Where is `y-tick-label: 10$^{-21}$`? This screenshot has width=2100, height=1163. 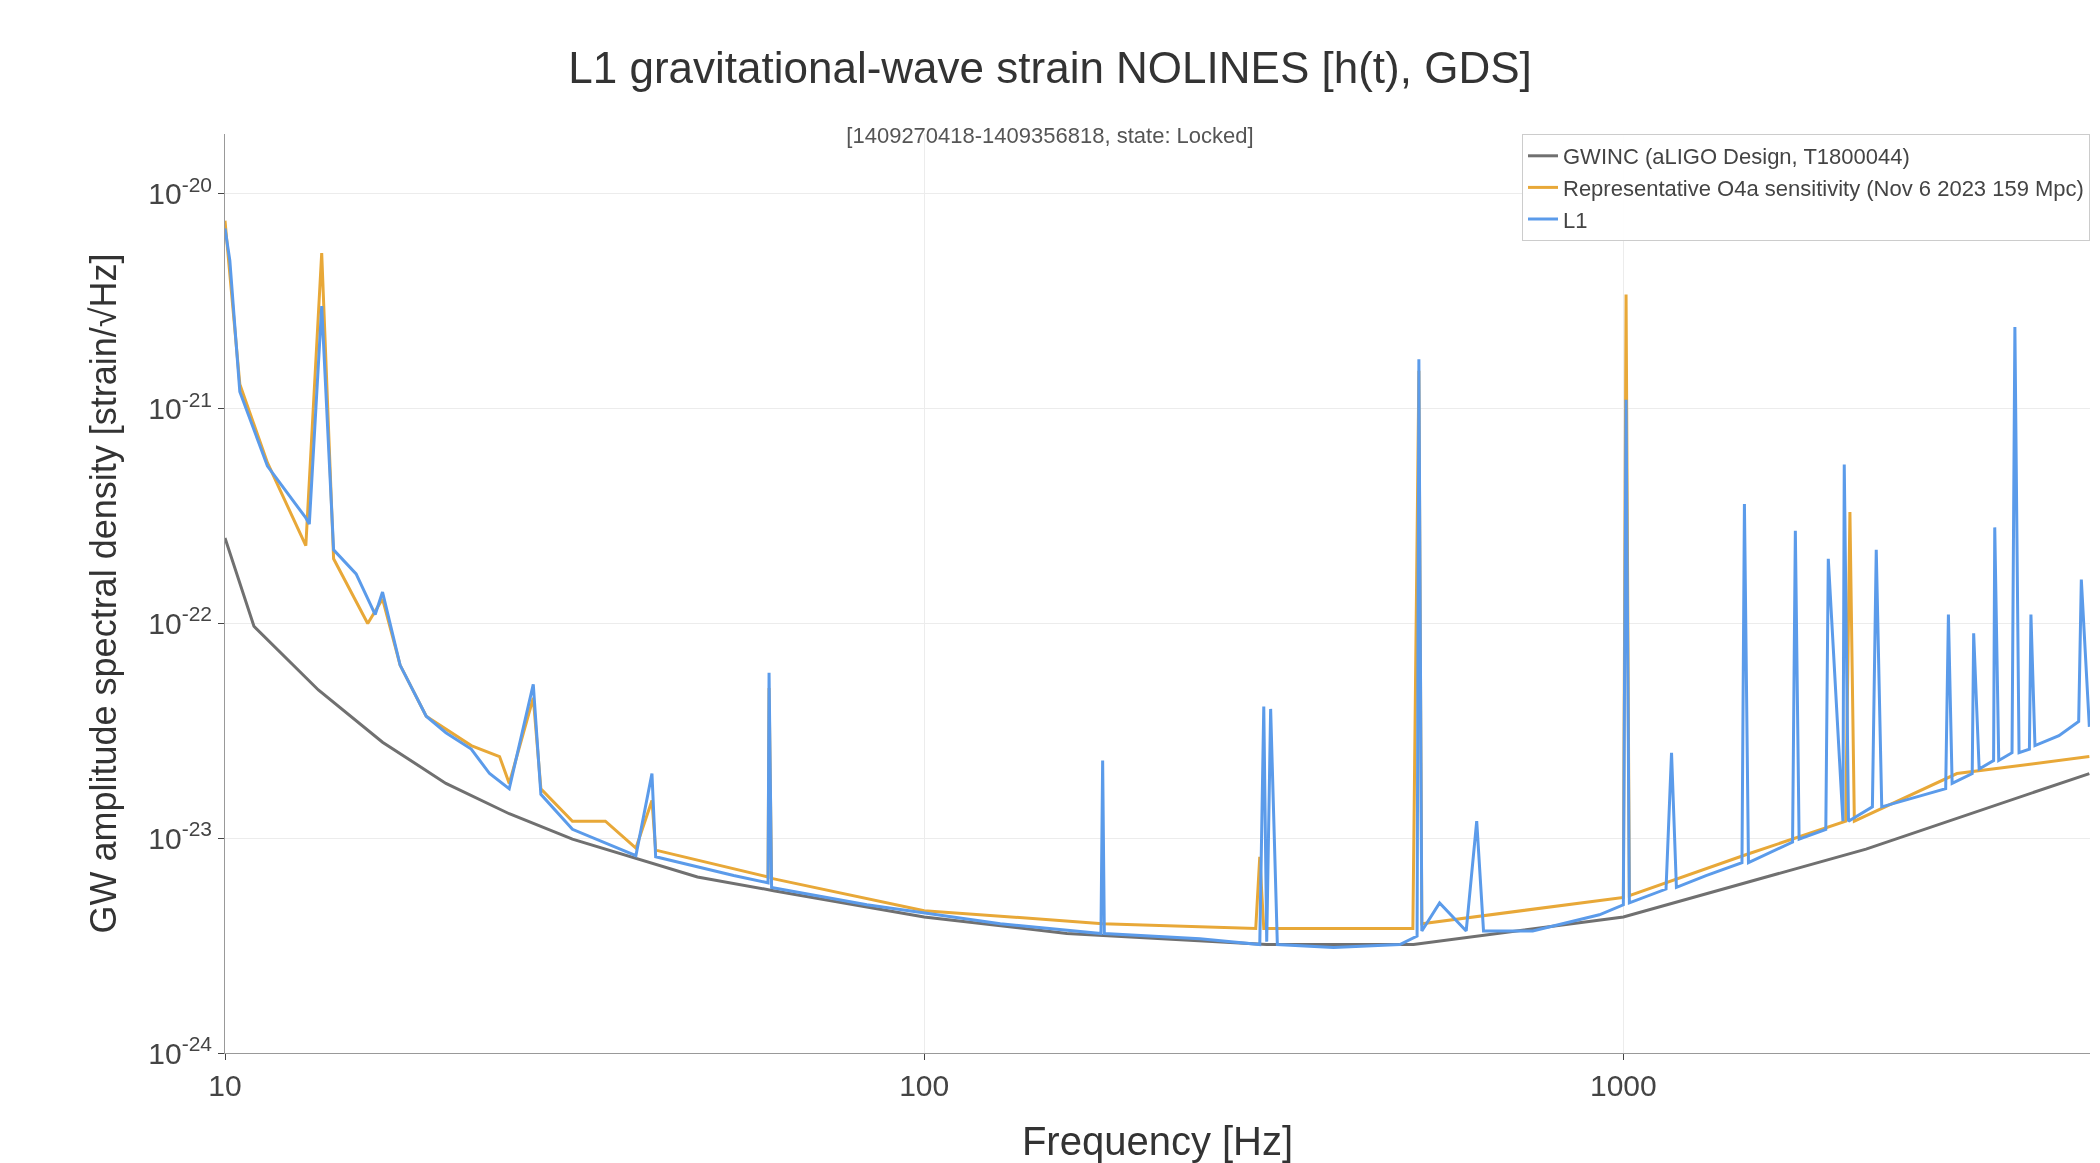
y-tick-label: 10$^{-21}$ is located at coordinates (180, 406).